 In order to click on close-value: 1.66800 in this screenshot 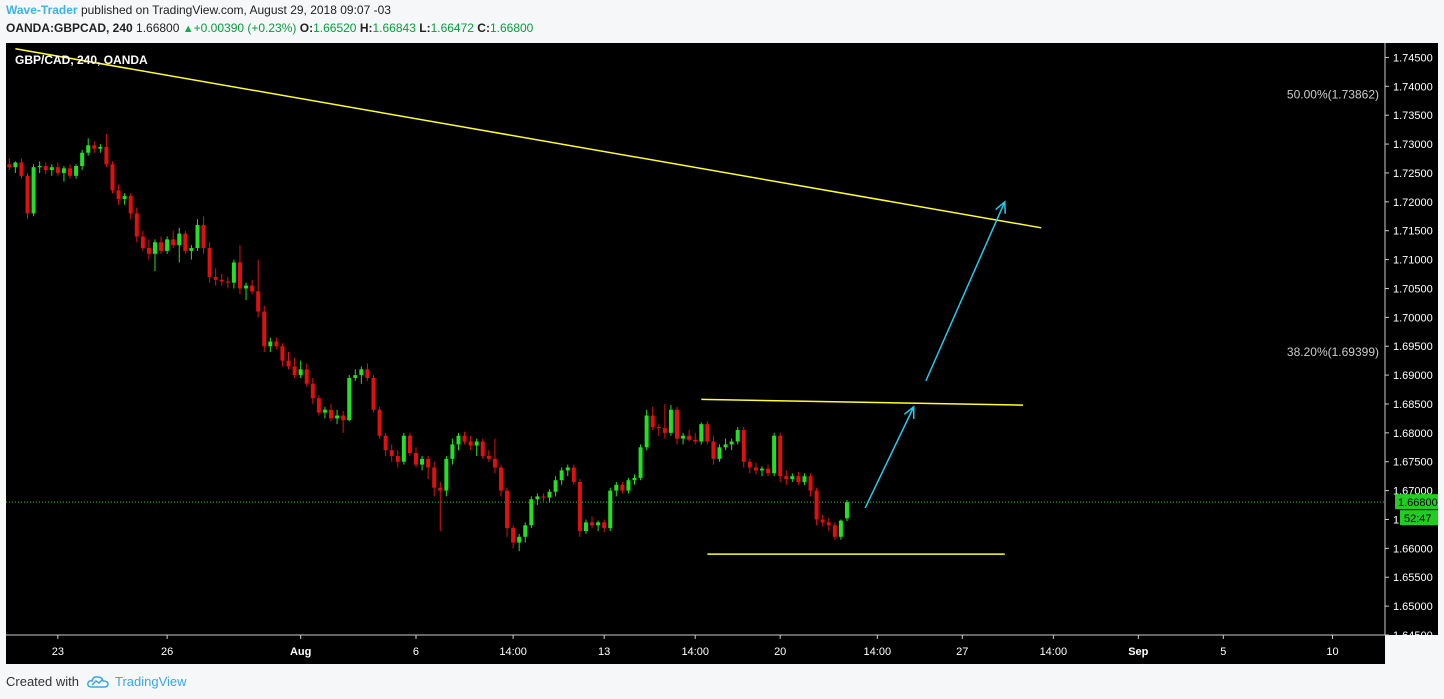, I will do `click(511, 28)`.